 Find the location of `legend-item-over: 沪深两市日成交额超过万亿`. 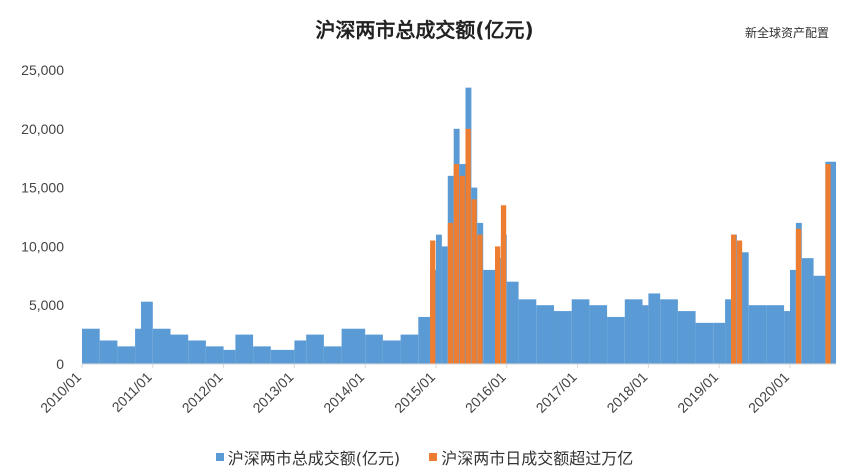

legend-item-over: 沪深两市日成交额超过万亿 is located at coordinates (531, 457).